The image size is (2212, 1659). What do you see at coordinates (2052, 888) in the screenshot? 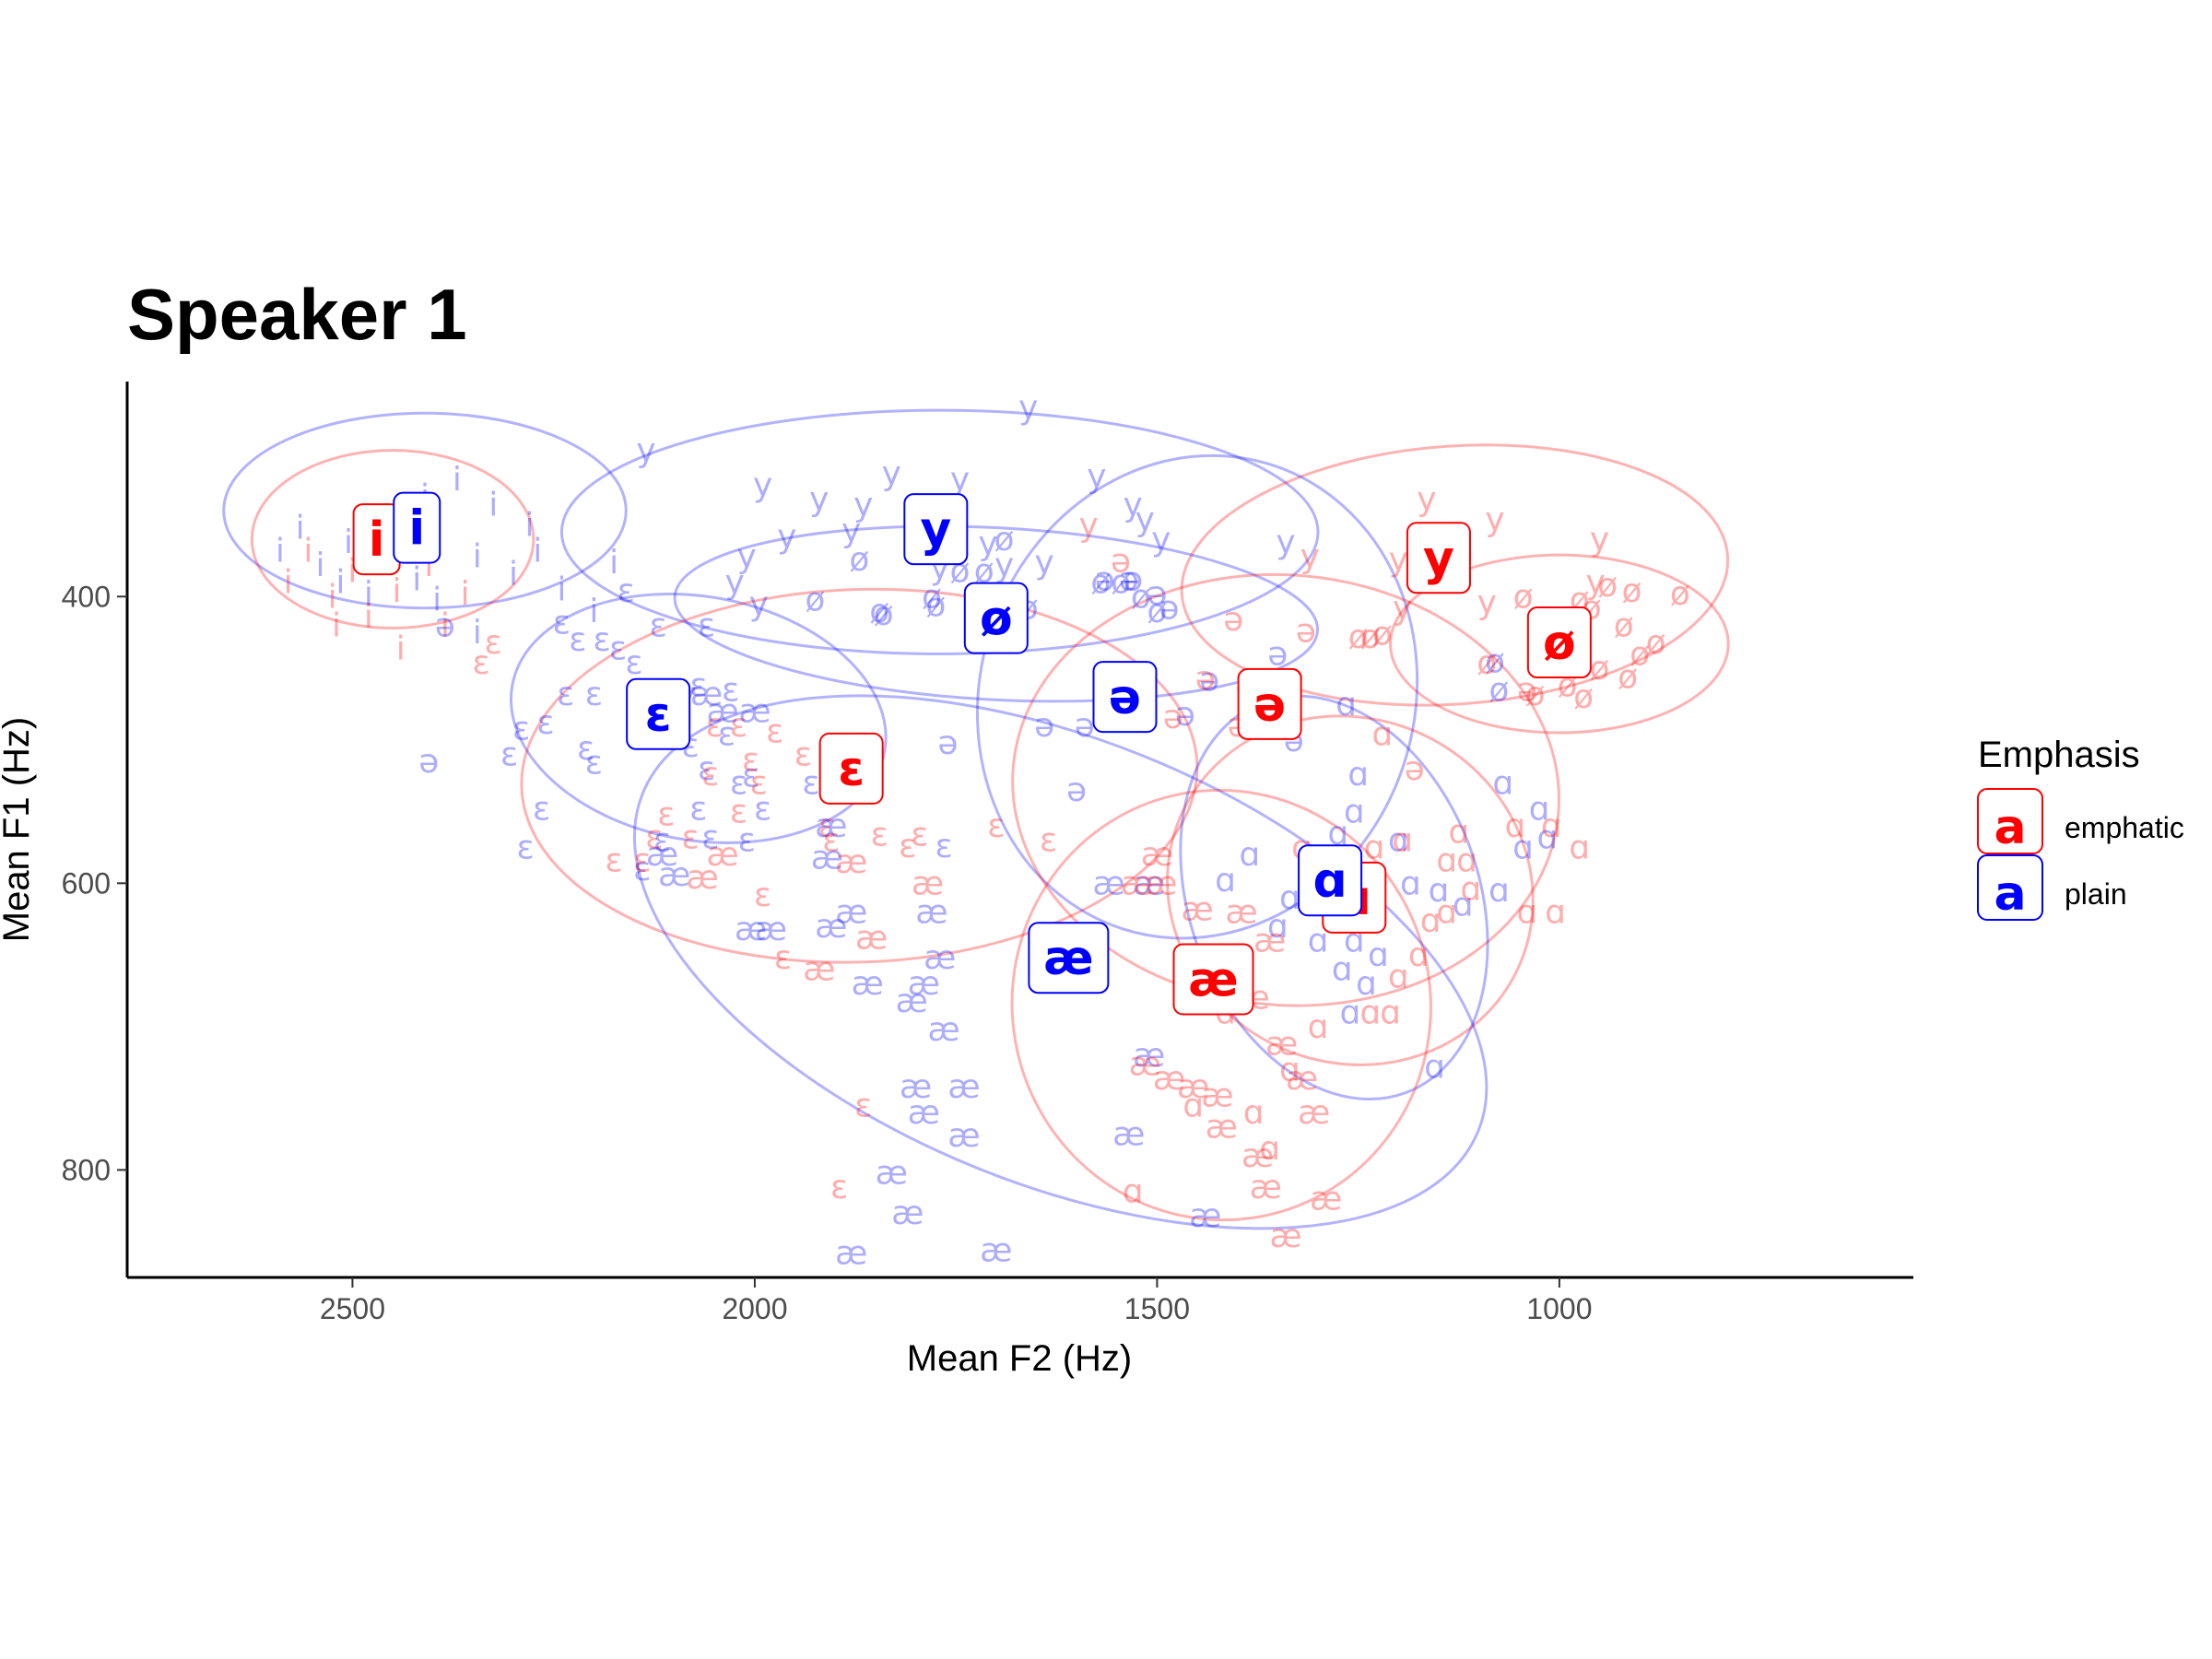
I see `legend-item-plain: a plain` at bounding box center [2052, 888].